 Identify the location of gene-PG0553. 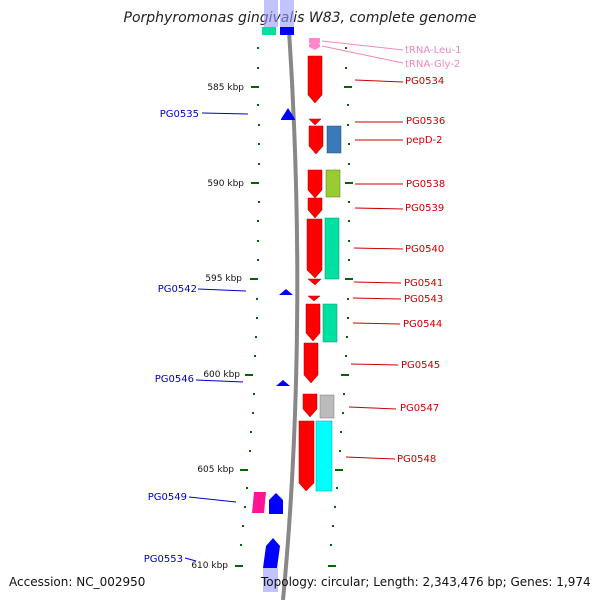
(271, 553).